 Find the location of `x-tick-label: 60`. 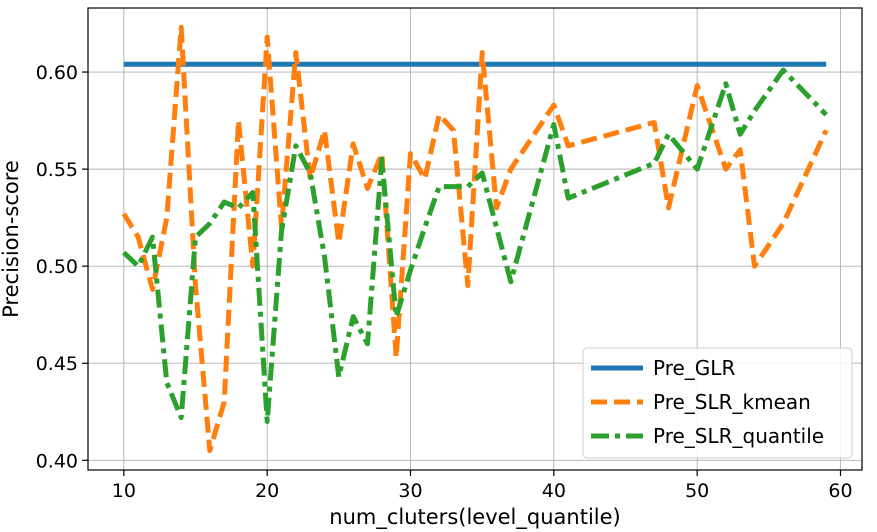

x-tick-label: 60 is located at coordinates (840, 491).